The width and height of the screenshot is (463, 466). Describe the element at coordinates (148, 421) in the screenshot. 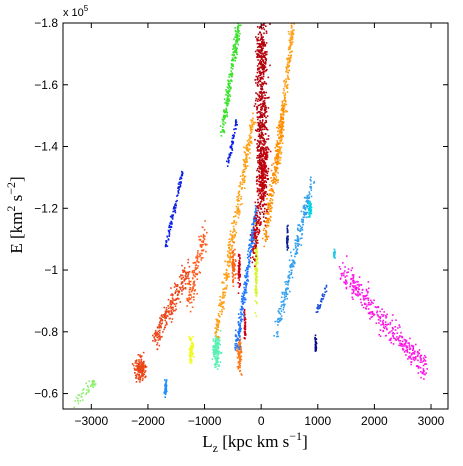

I see `x-tick-label: −2000` at that location.